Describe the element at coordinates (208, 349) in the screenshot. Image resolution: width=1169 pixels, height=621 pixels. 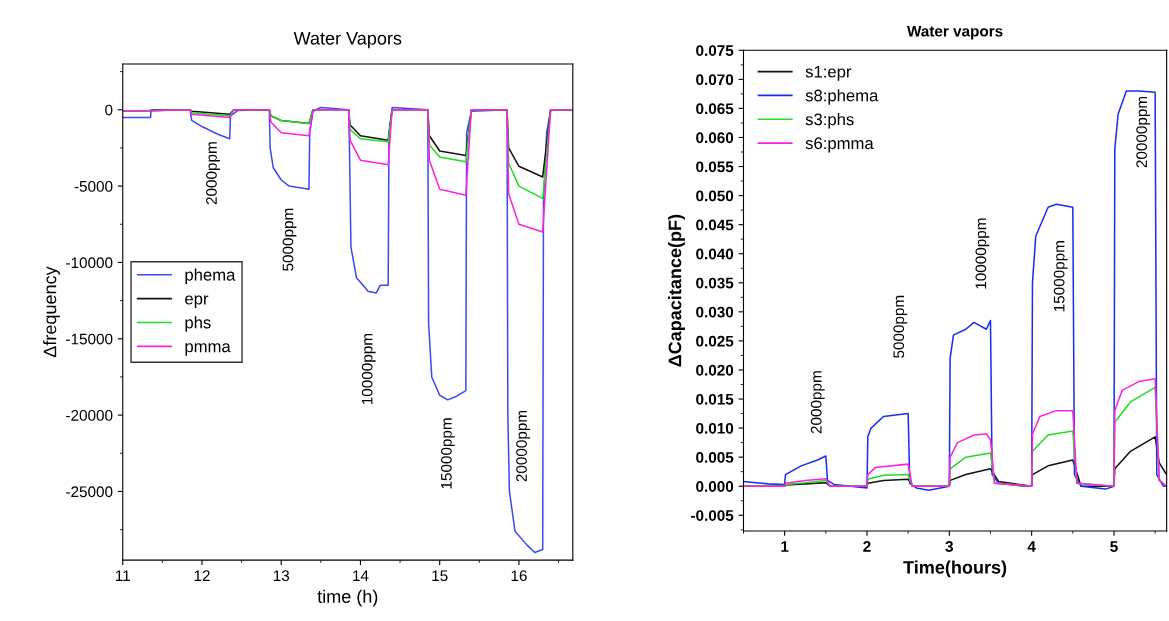
I see `legend-label: pmma` at that location.